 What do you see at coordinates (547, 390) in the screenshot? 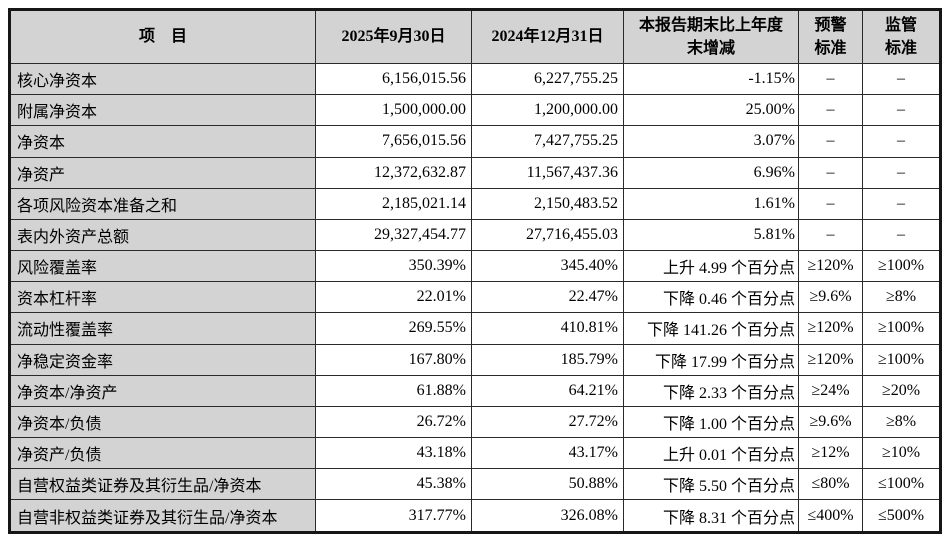
I see `value-2024-cell: 64.21%` at bounding box center [547, 390].